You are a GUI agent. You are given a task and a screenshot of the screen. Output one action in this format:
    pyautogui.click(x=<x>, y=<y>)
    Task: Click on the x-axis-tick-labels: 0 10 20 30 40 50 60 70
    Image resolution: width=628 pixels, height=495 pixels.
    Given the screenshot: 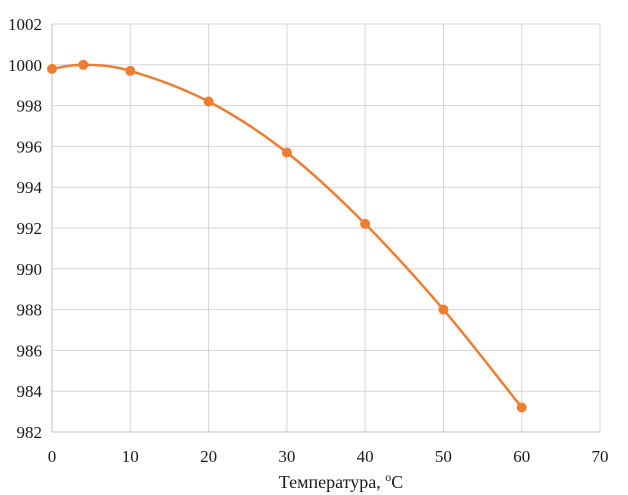 What is the action you would take?
    pyautogui.click(x=328, y=456)
    